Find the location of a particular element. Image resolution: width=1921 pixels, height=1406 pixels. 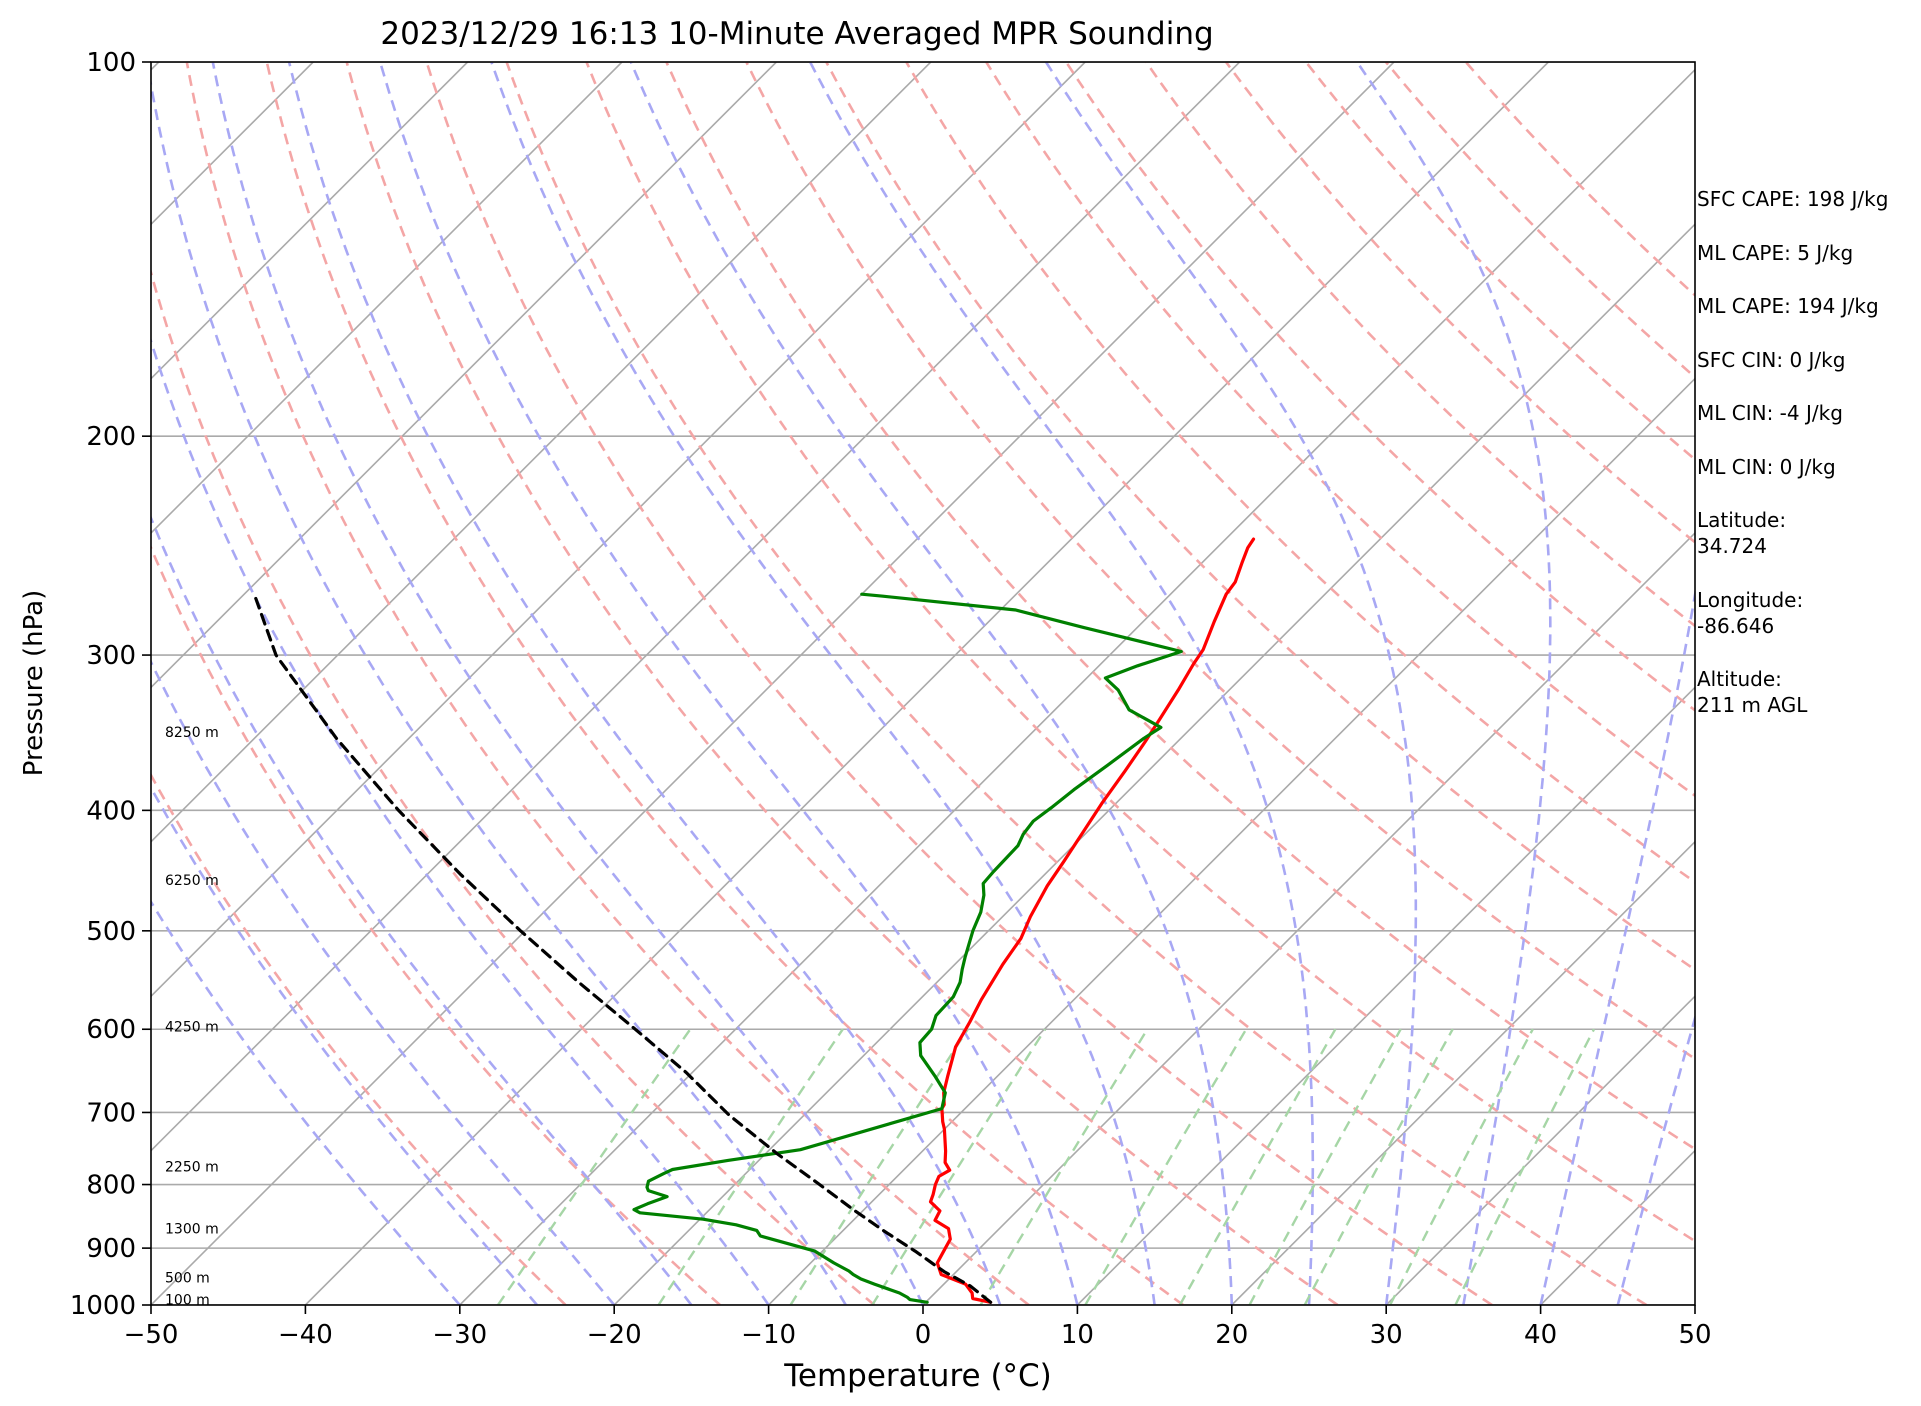

y-tick-label: 100 is located at coordinates (111, 63).